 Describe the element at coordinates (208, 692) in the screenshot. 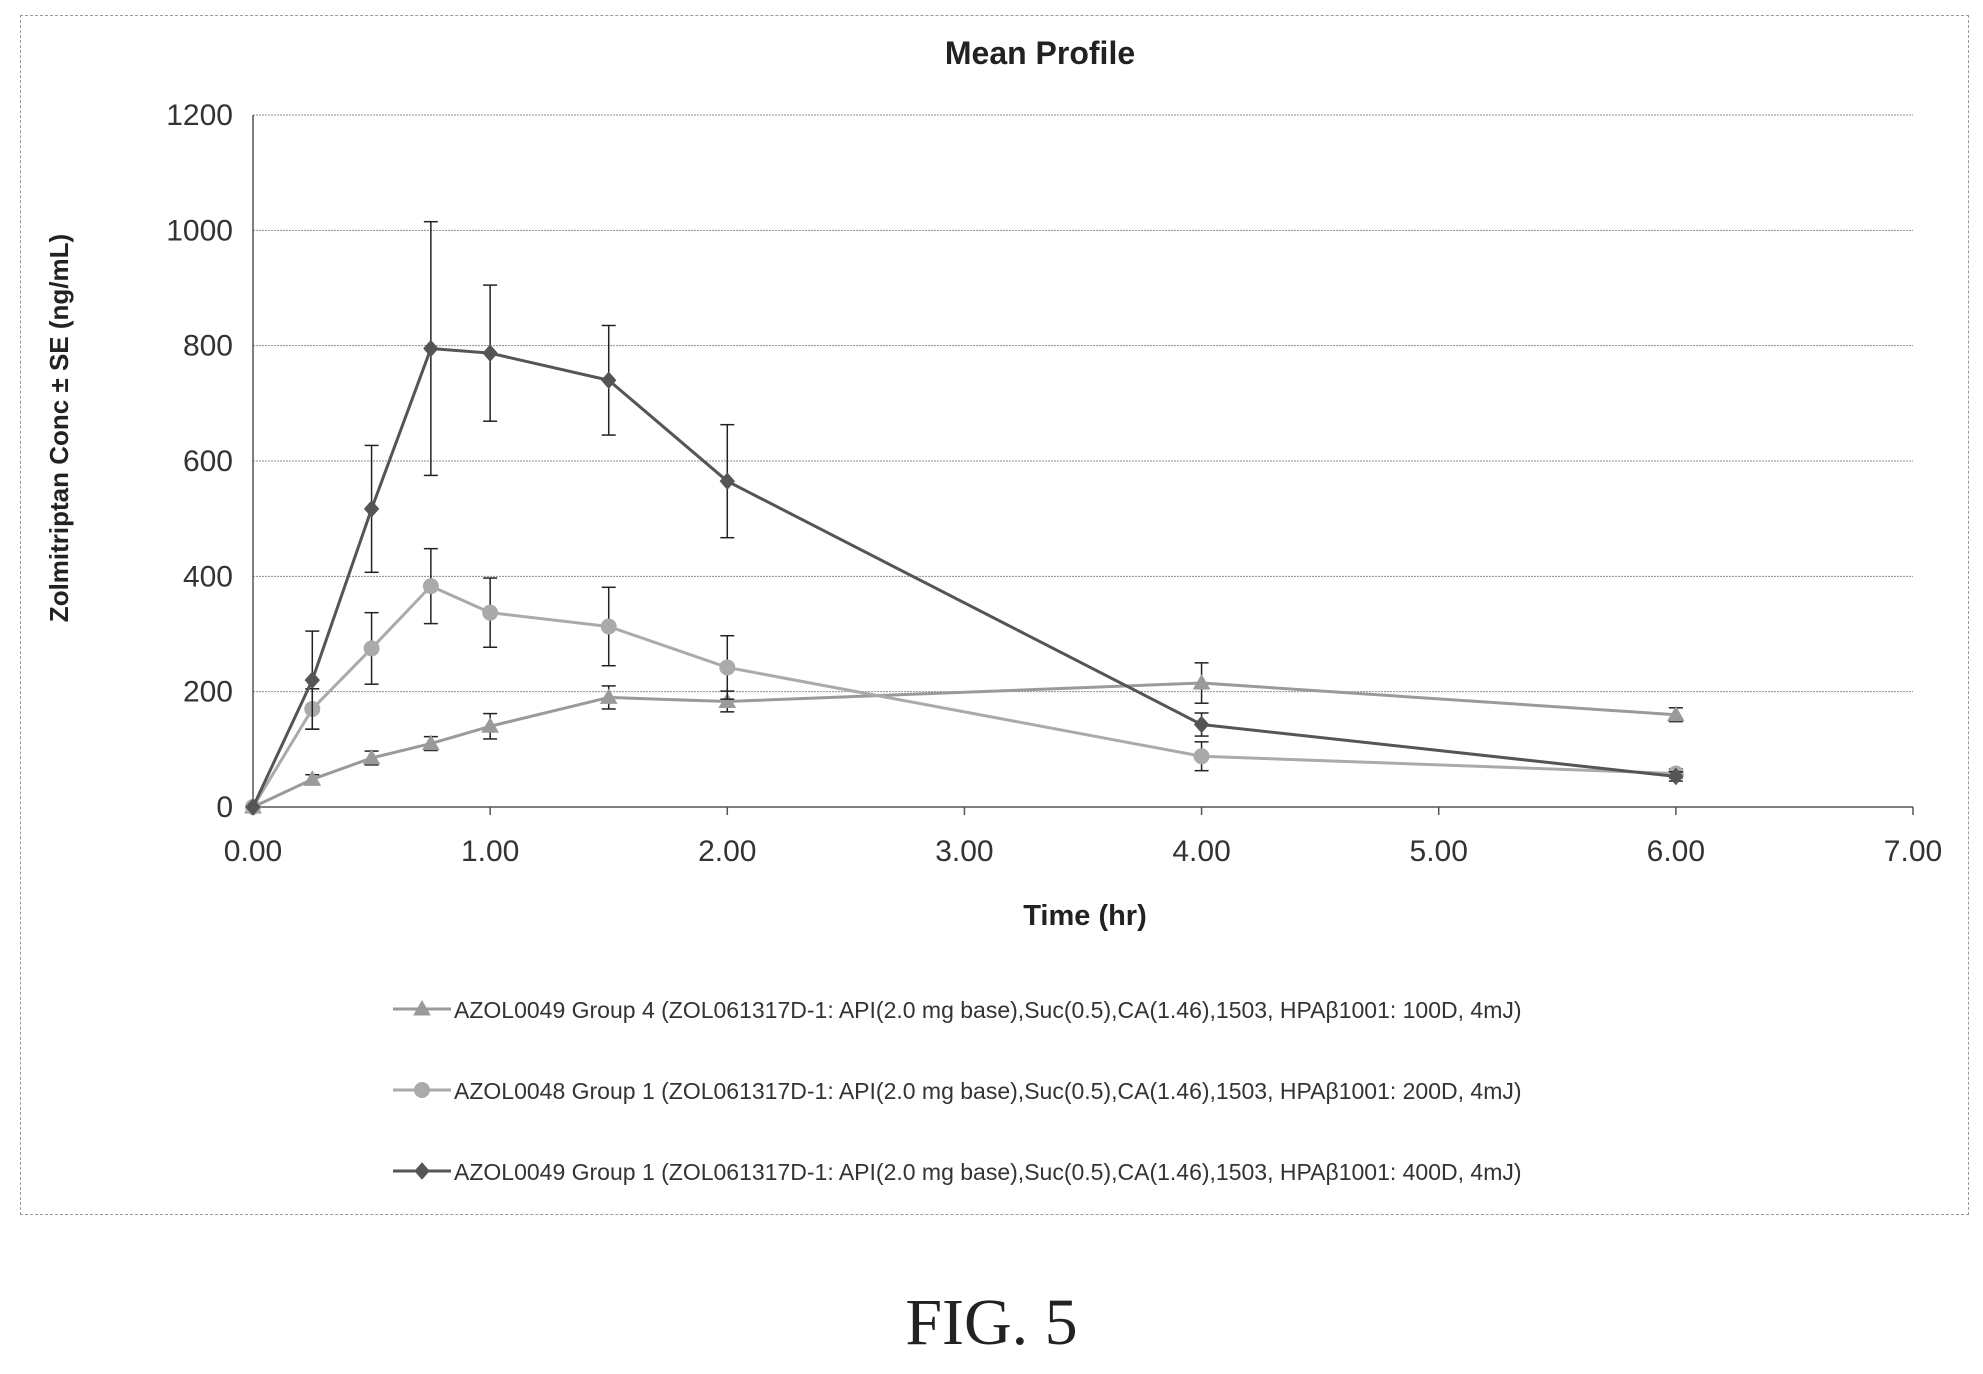

I see `y-tick-label: 200` at that location.